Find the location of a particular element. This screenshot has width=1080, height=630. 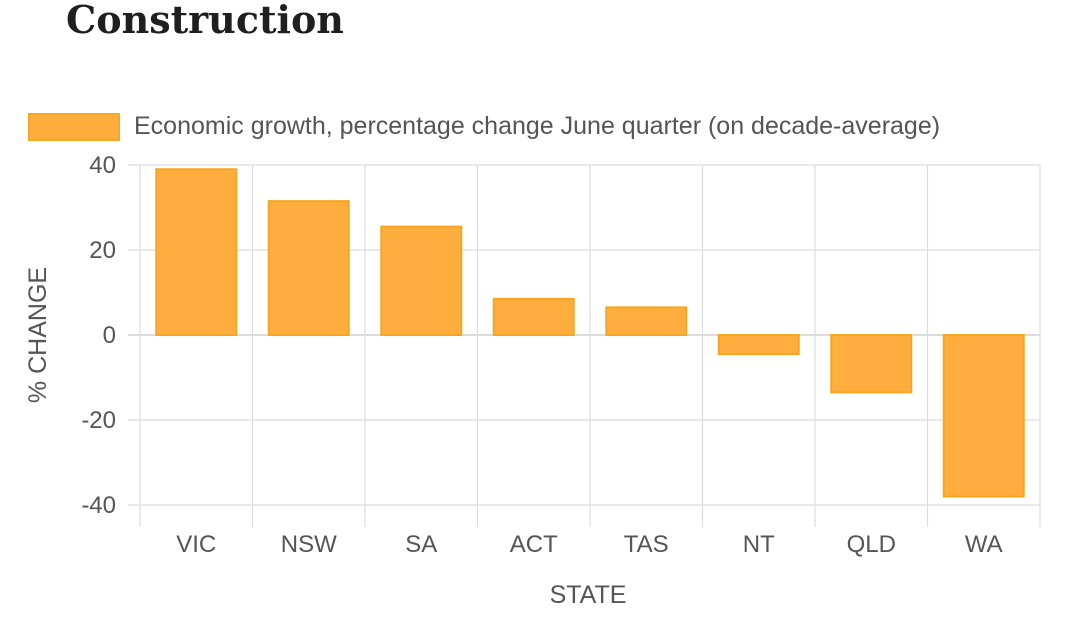

page-title: Construction is located at coordinates (205, 21).